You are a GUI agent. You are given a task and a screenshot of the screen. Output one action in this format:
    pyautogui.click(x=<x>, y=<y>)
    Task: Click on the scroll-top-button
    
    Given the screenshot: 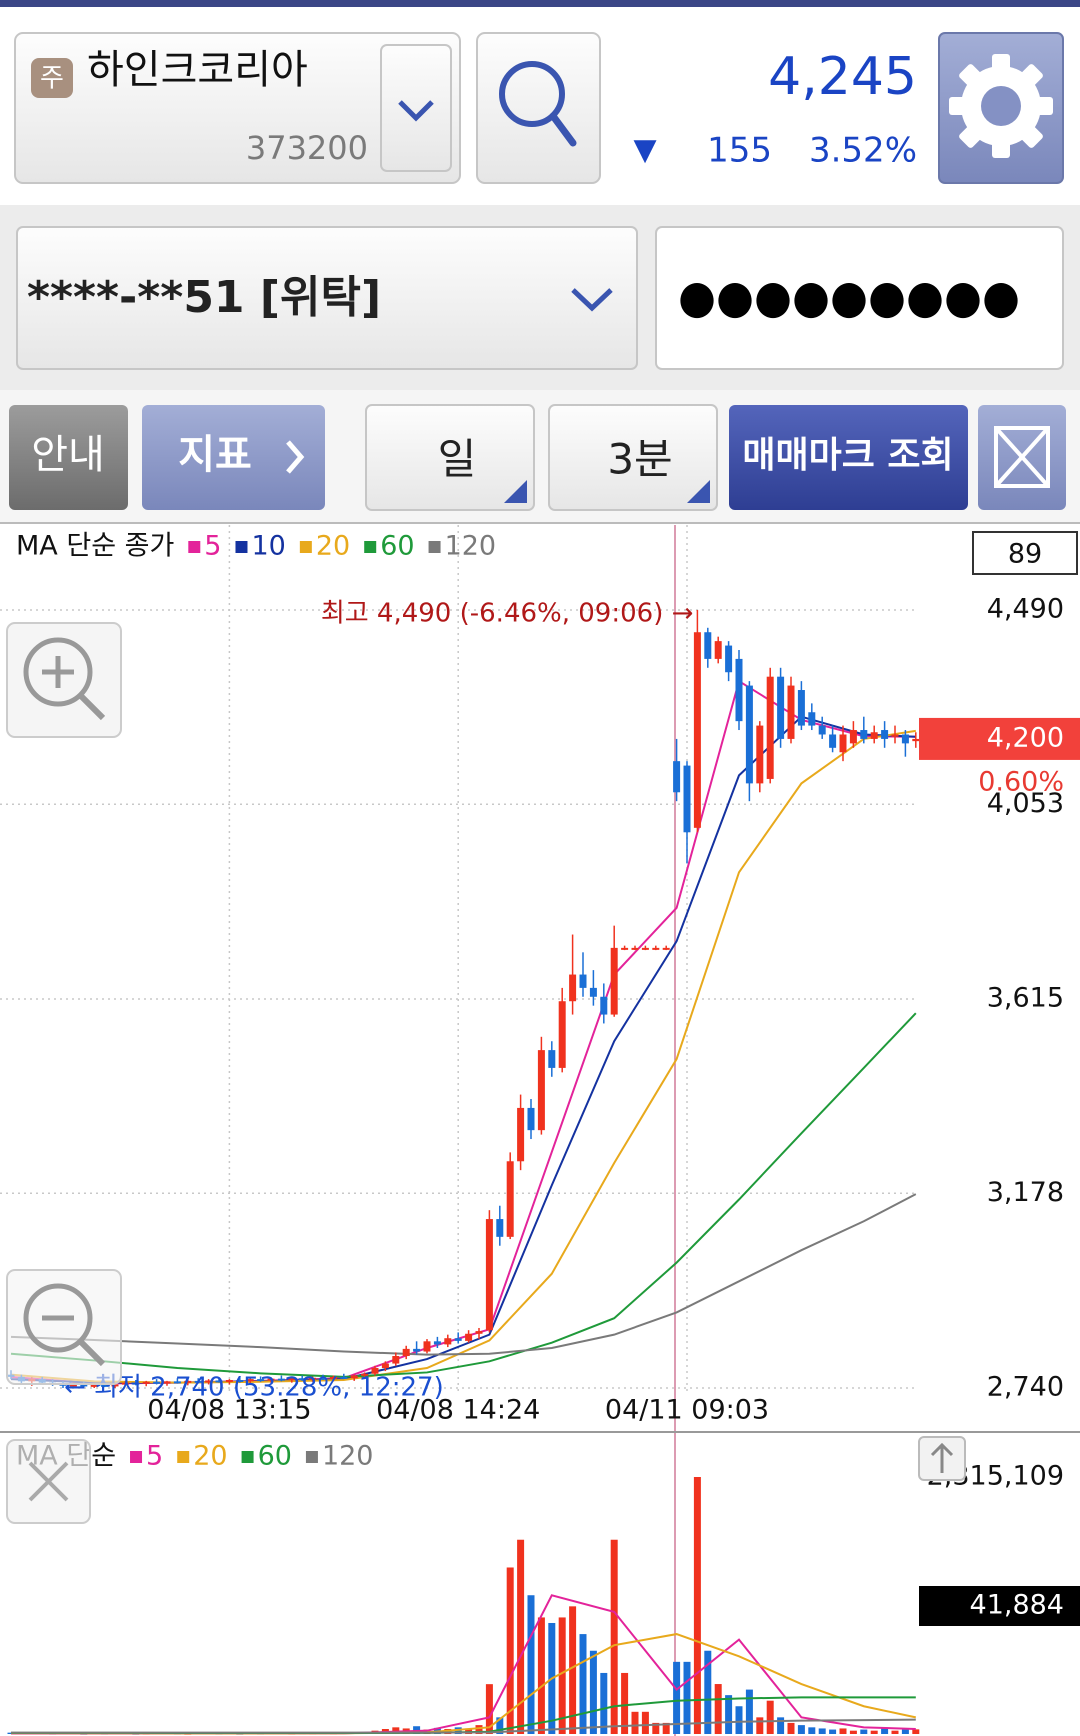 What is the action you would take?
    pyautogui.click(x=942, y=1458)
    